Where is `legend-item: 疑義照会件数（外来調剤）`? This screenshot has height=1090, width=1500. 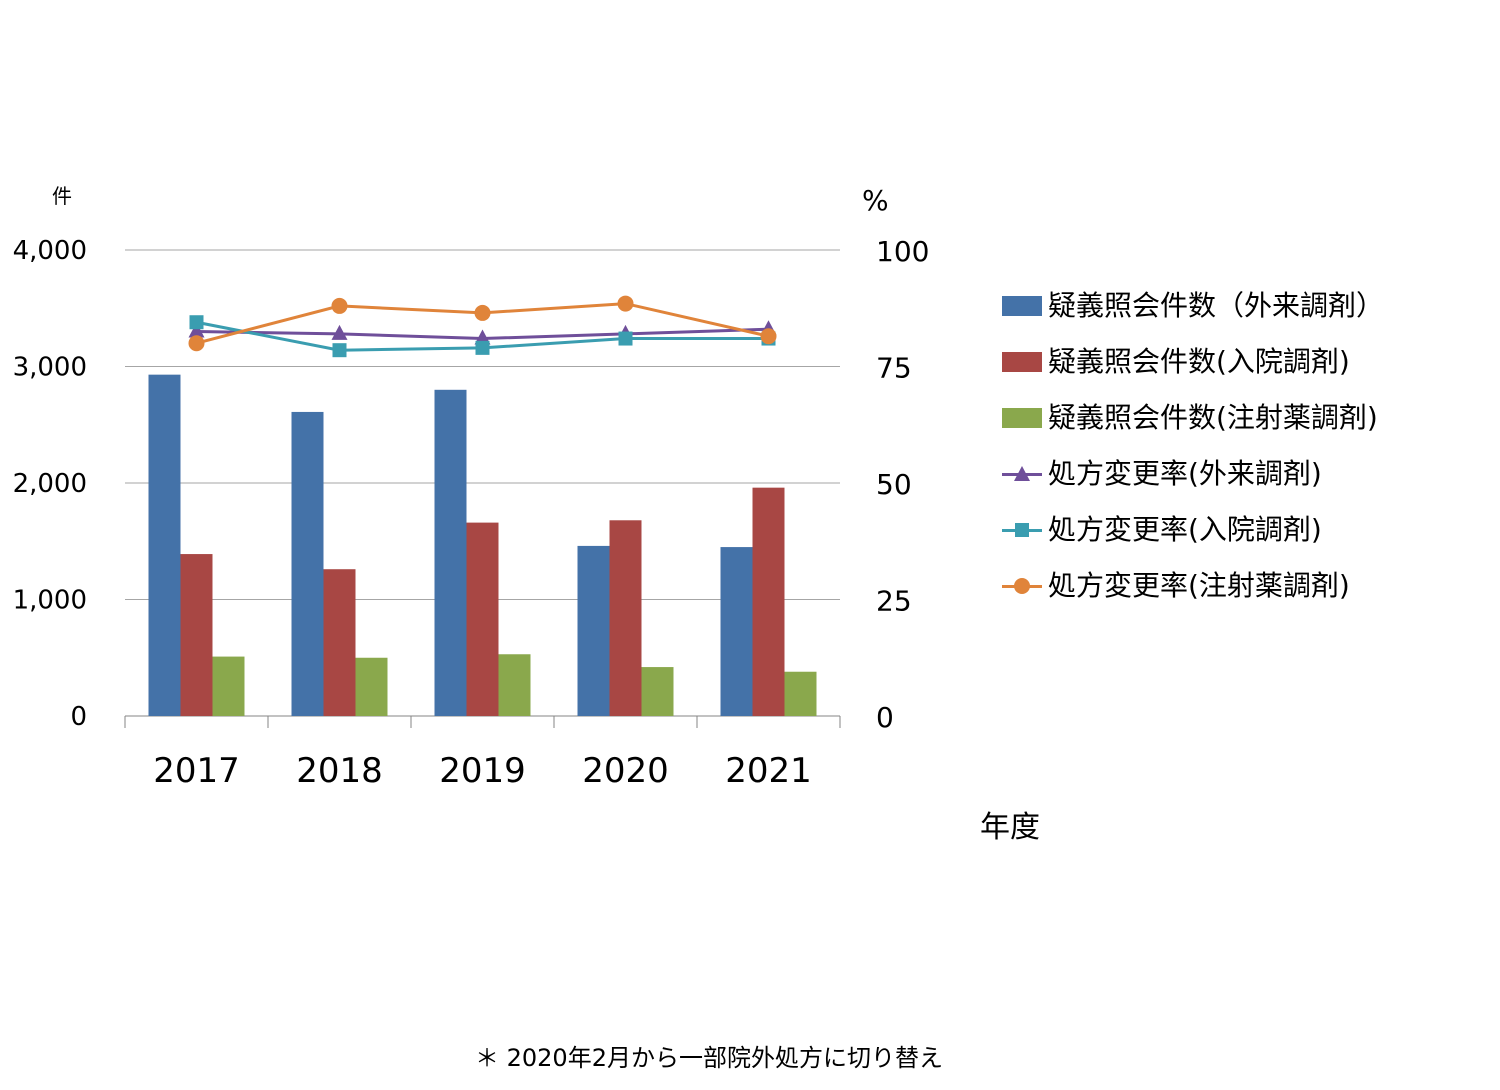 legend-item: 疑義照会件数（外来調剤） is located at coordinates (1240, 310).